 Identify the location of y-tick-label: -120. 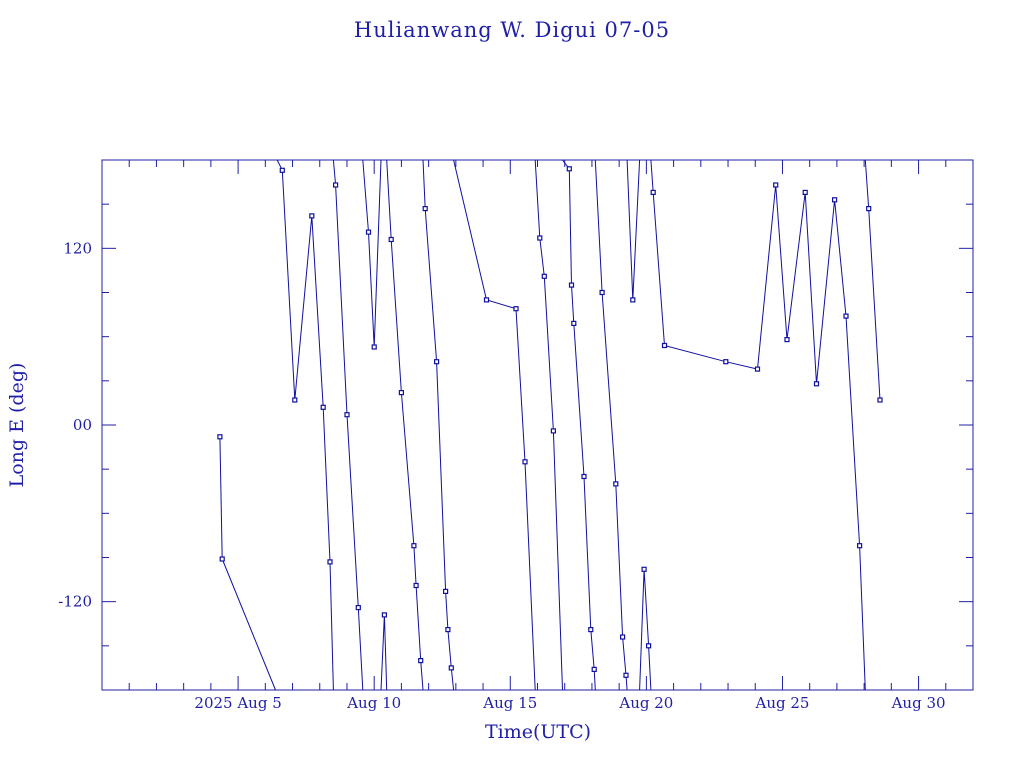
(75, 602).